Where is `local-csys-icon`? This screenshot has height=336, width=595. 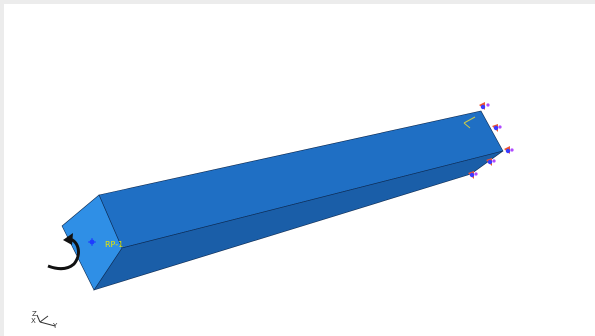 local-csys-icon is located at coordinates (469, 122).